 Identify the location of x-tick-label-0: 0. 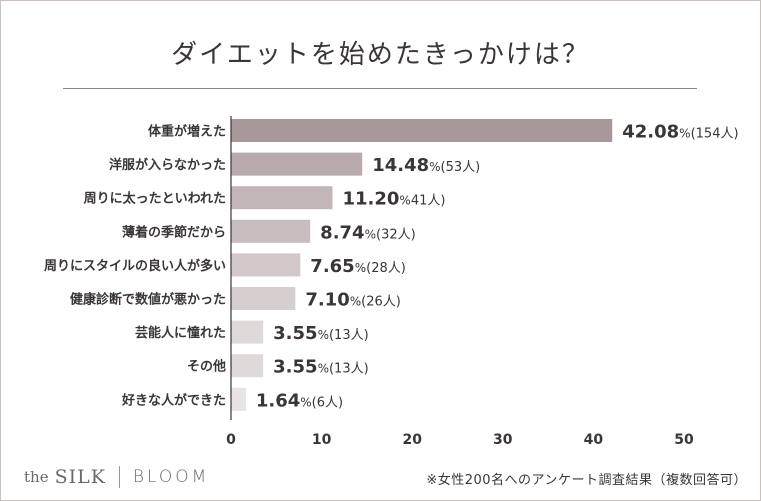
(231, 440).